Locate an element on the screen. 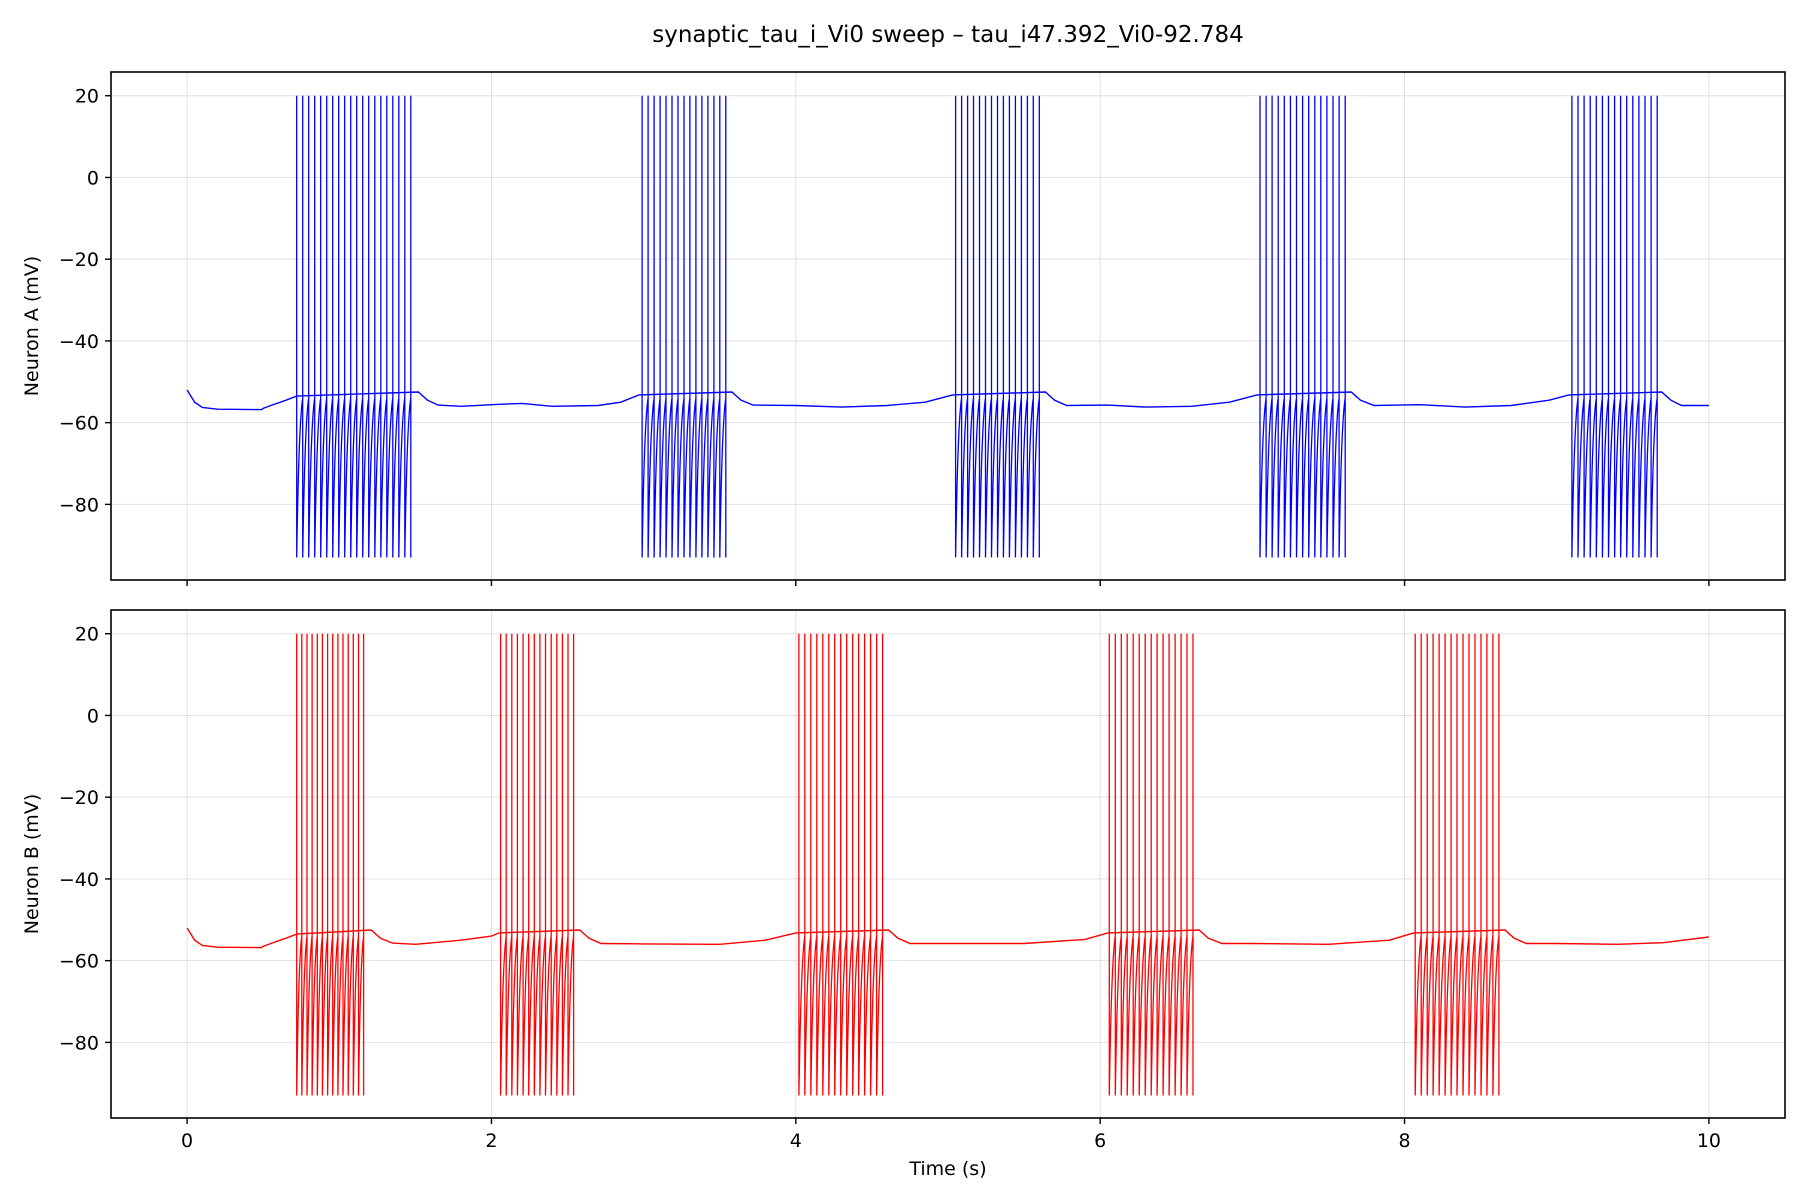 Image resolution: width=1800 pixels, height=1200 pixels. x-tick-label: 2 is located at coordinates (491, 1141).